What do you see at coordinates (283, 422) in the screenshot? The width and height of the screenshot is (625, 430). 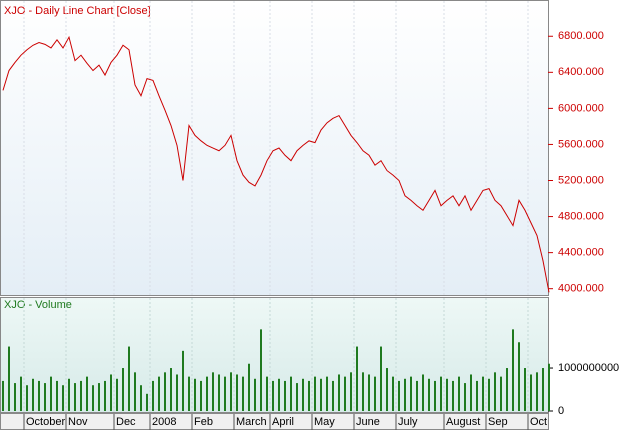 I see `x-tick-label: April` at bounding box center [283, 422].